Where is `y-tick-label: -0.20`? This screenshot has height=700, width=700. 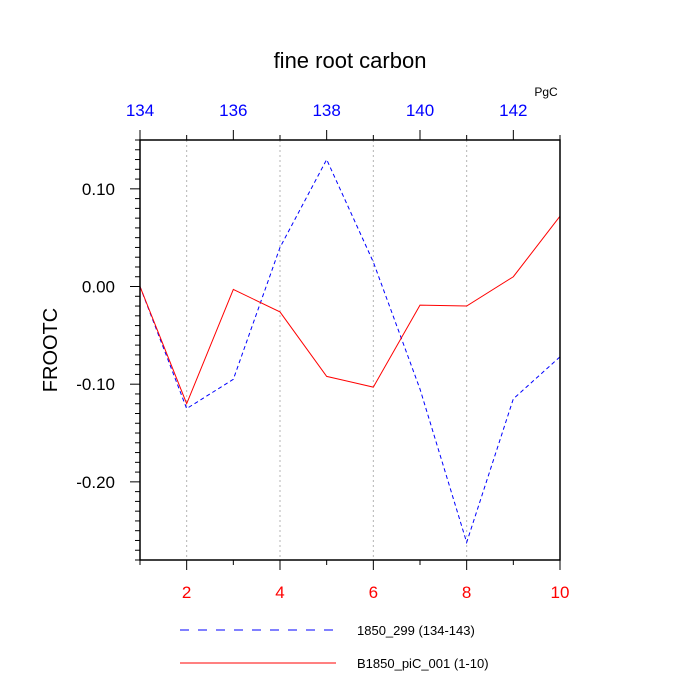 y-tick-label: -0.20 is located at coordinates (95, 482).